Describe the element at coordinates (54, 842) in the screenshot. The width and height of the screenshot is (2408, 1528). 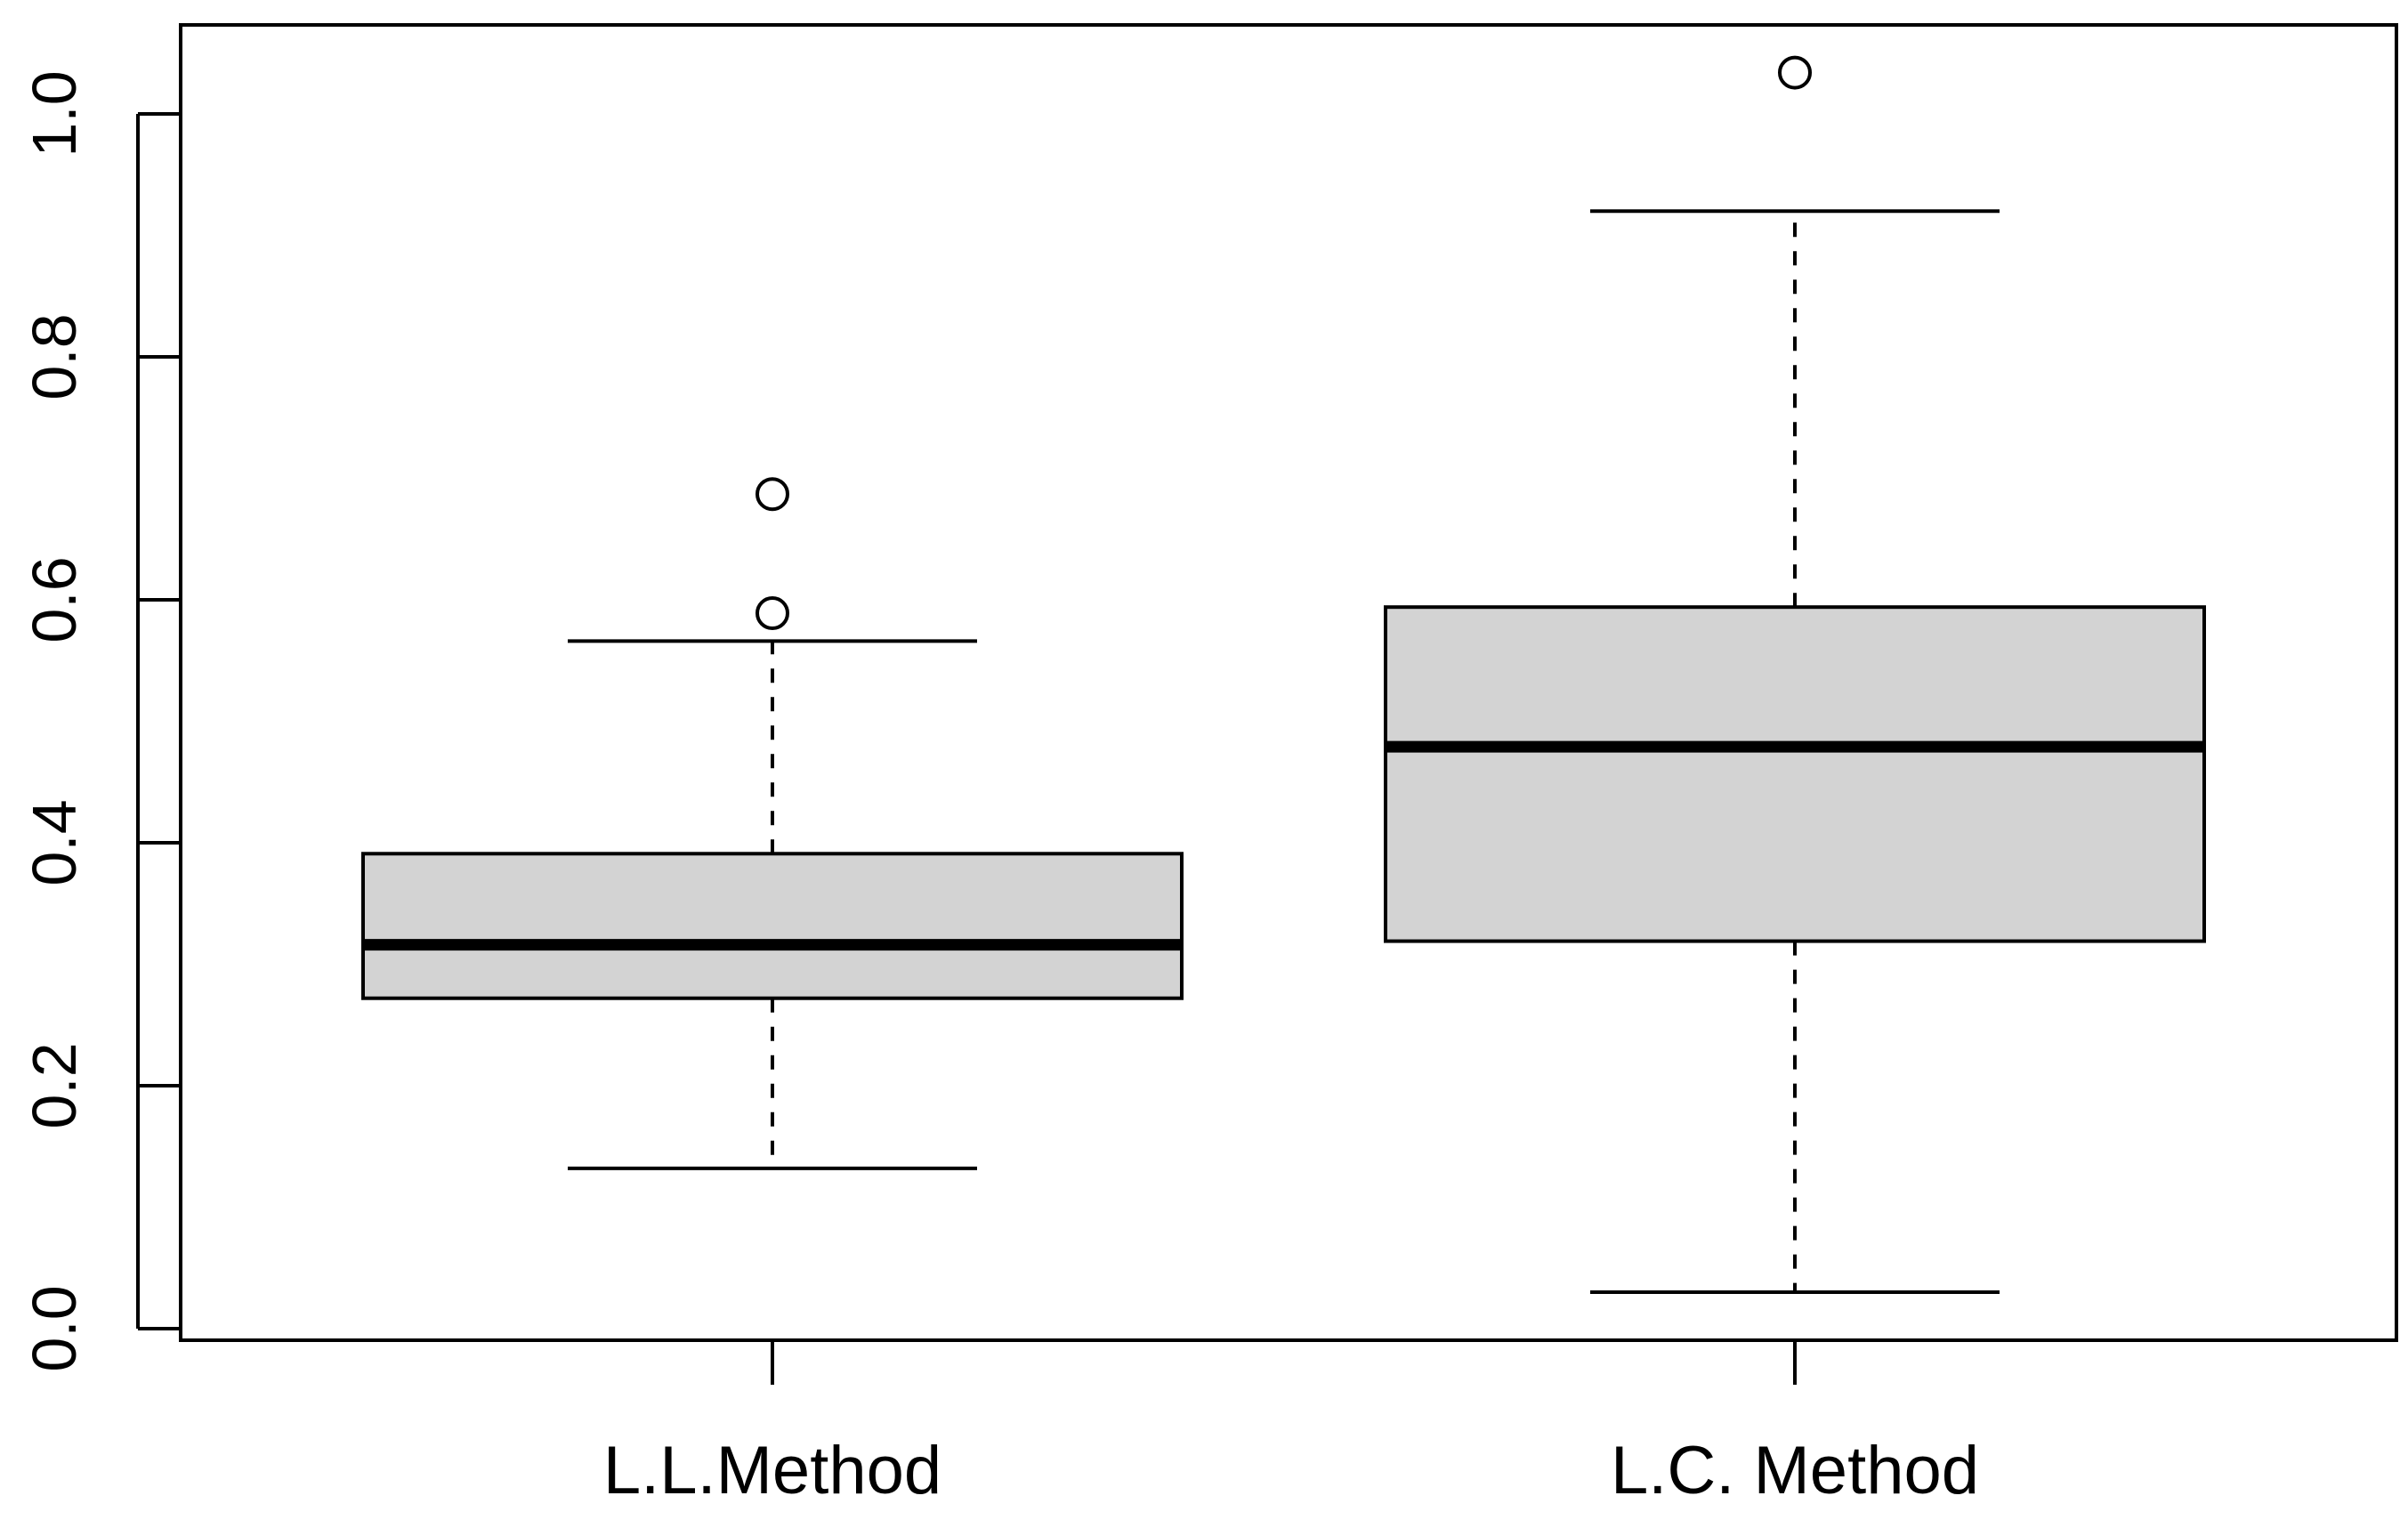
I see `y-tick-label: 0.4` at that location.